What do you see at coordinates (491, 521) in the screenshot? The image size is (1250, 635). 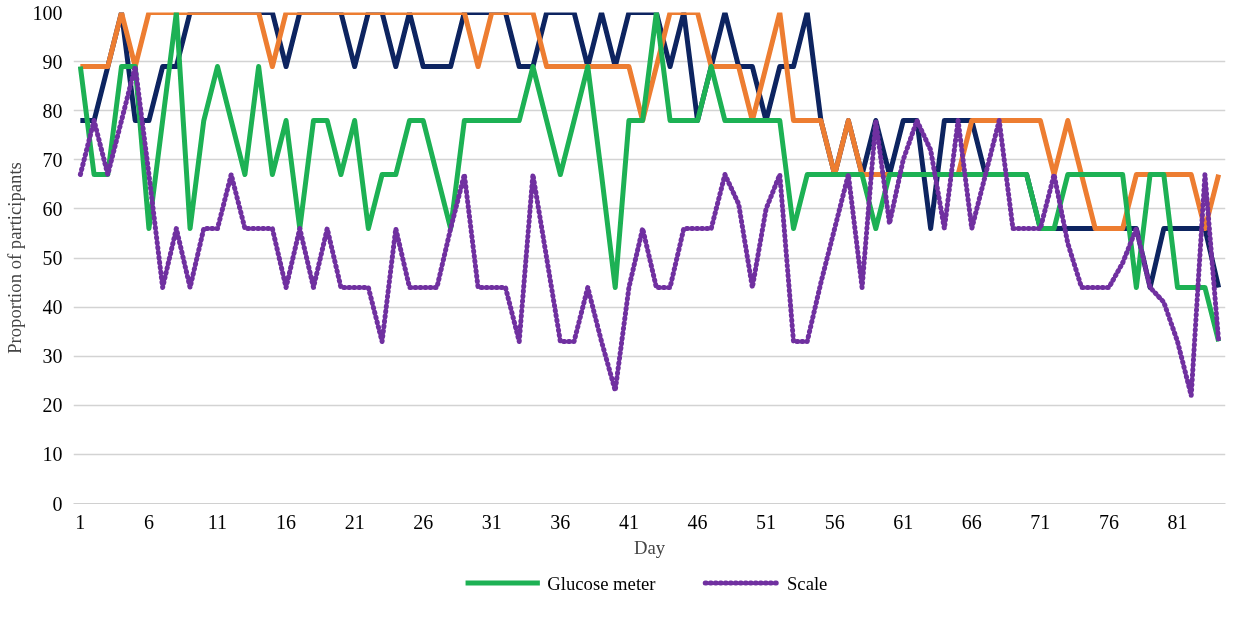 I see `x-tick-label: 31` at bounding box center [491, 521].